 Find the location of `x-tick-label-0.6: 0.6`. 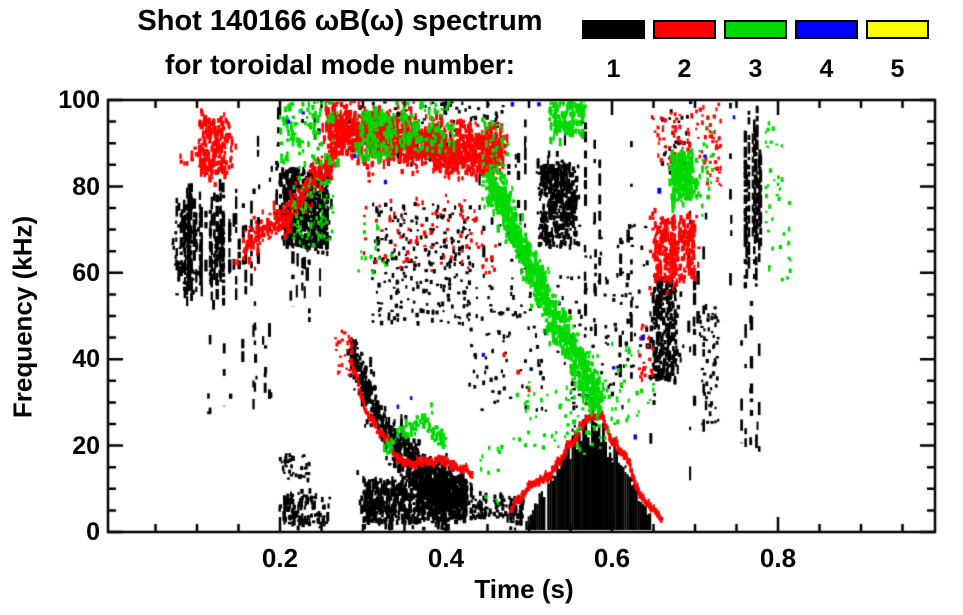

x-tick-label-0.6: 0.6 is located at coordinates (612, 558).